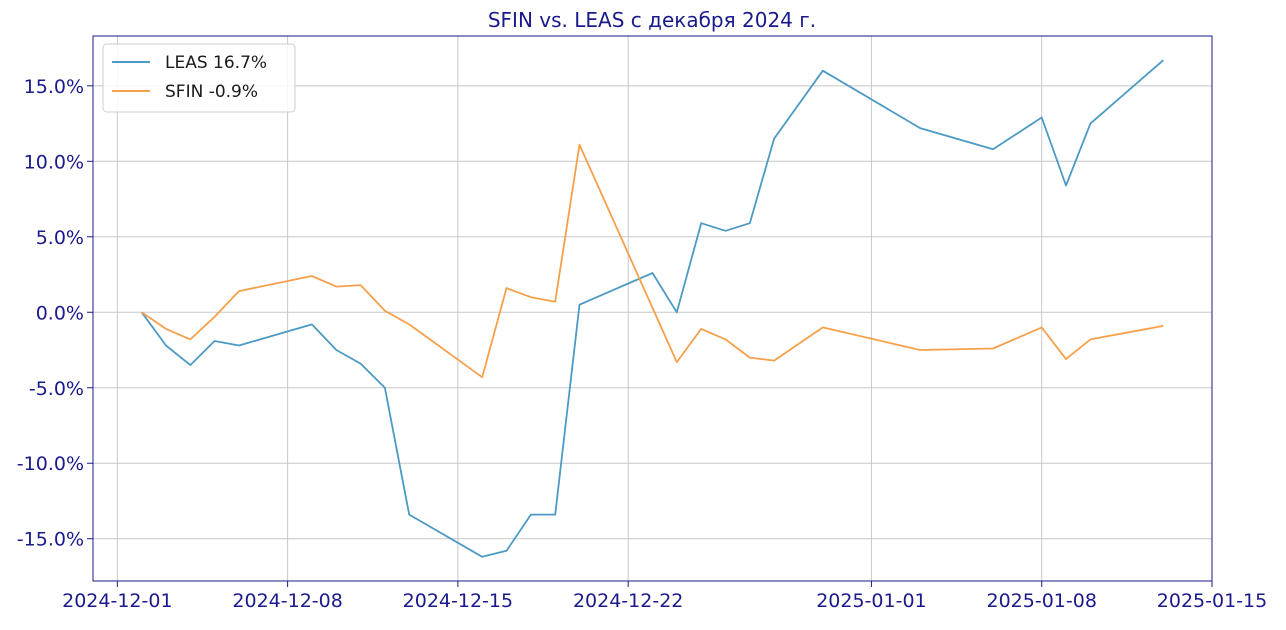  I want to click on legend-label: SFIN -0.9%, so click(211, 92).